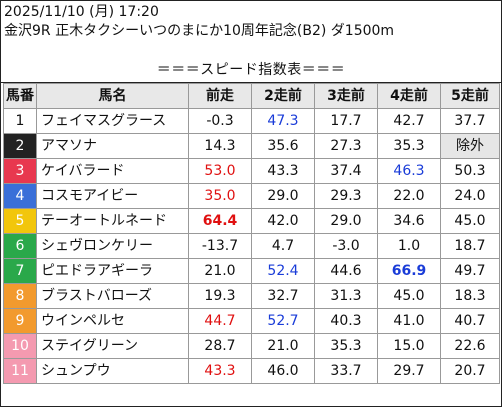  Describe the element at coordinates (220, 246) in the screenshot. I see `speed-index-cell: -13.7` at that location.